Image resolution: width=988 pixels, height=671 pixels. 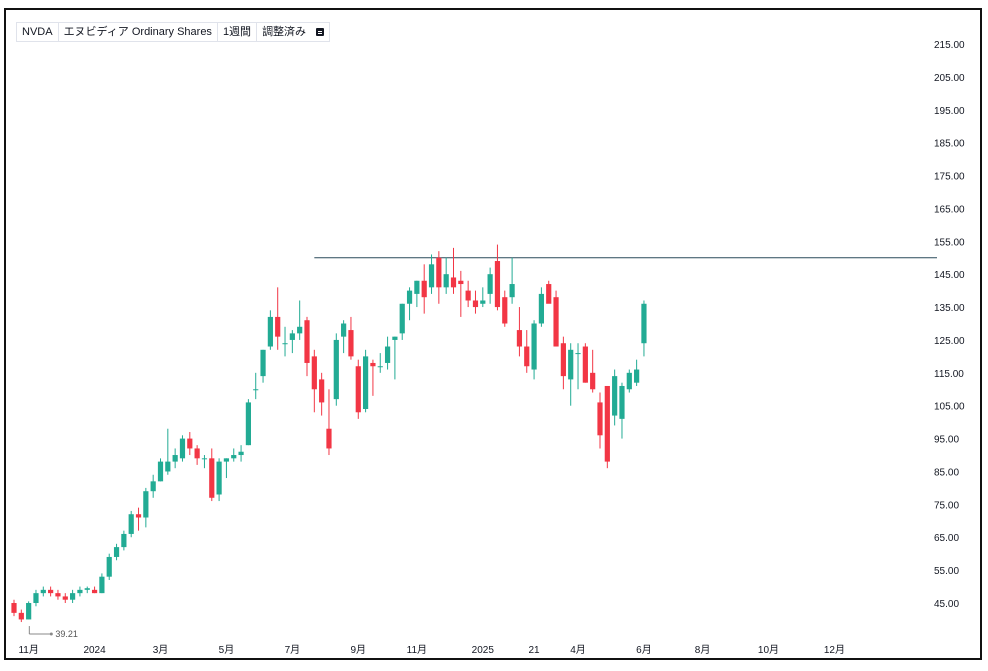 I want to click on y-tick-label: 115.00, so click(x=949, y=374).